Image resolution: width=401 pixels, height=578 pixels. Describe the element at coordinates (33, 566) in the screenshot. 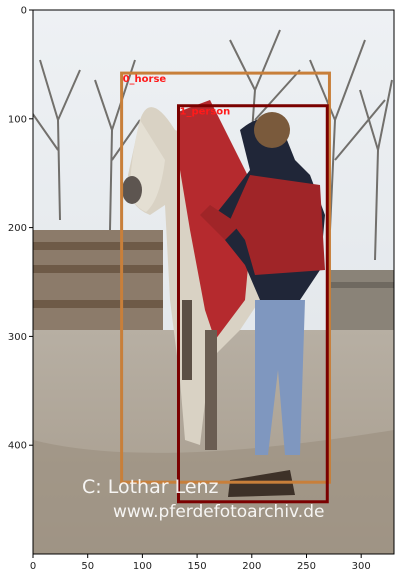

I see `x-tick-label: 0` at that location.